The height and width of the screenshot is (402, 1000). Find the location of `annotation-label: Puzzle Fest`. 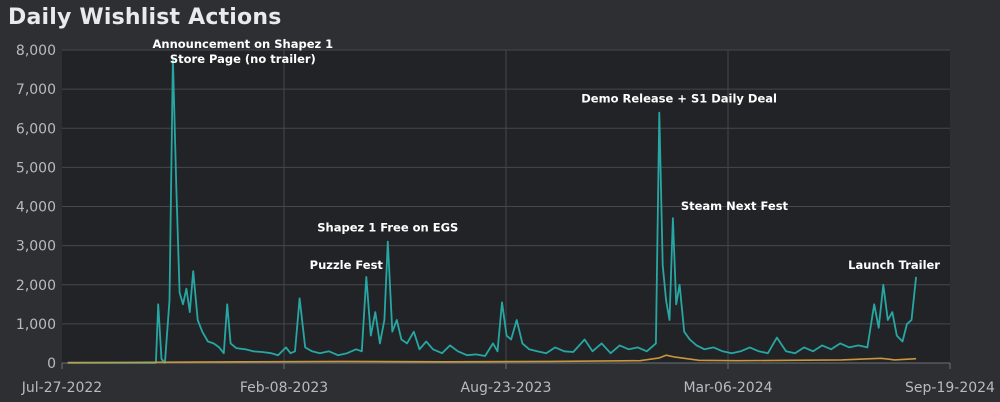

annotation-label: Puzzle Fest is located at coordinates (347, 265).